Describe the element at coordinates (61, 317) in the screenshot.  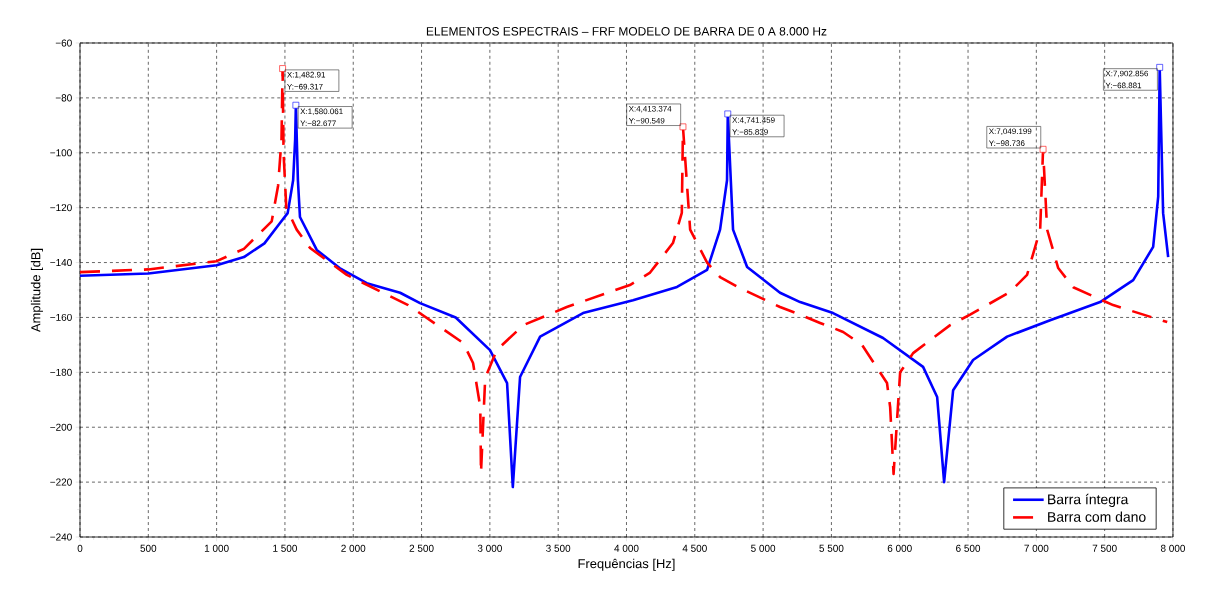
I see `y-tick-label: −160` at that location.